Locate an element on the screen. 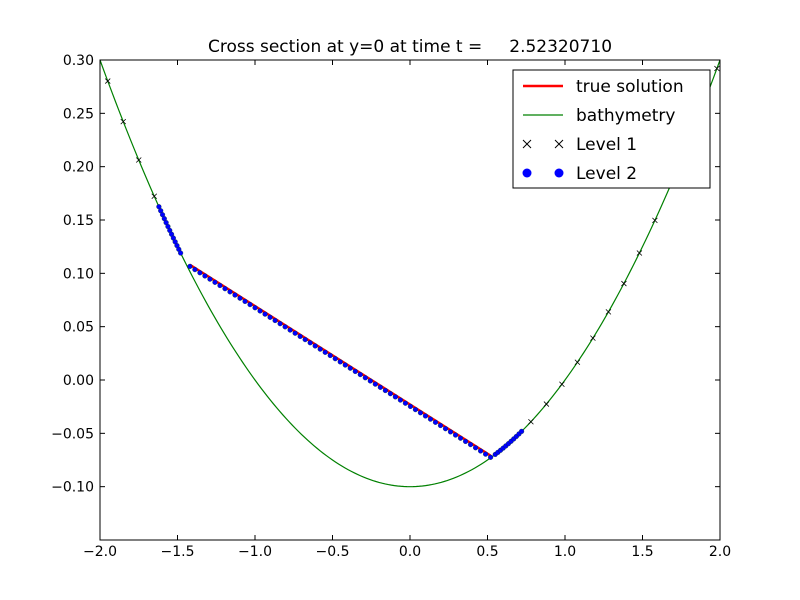 The width and height of the screenshot is (800, 600). y-tick-label: 0.15 is located at coordinates (78, 221).